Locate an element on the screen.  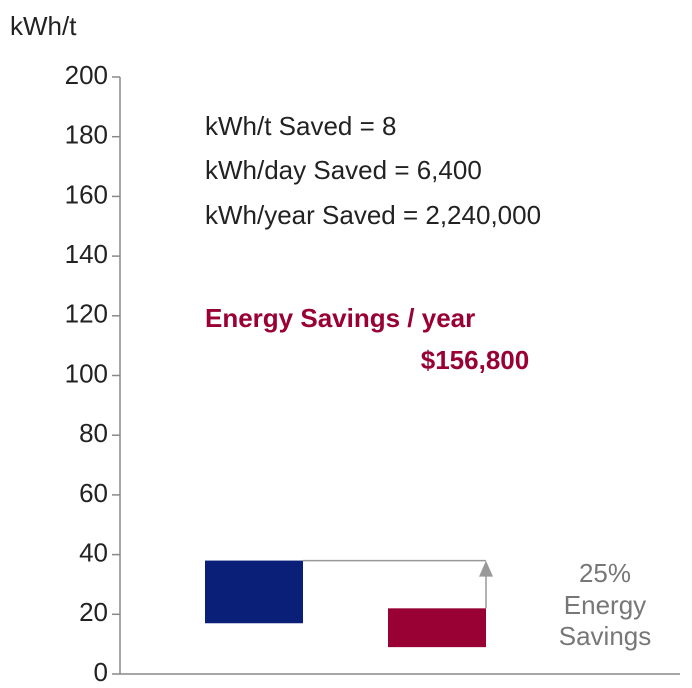
y-tick-label: 60 is located at coordinates (93, 493).